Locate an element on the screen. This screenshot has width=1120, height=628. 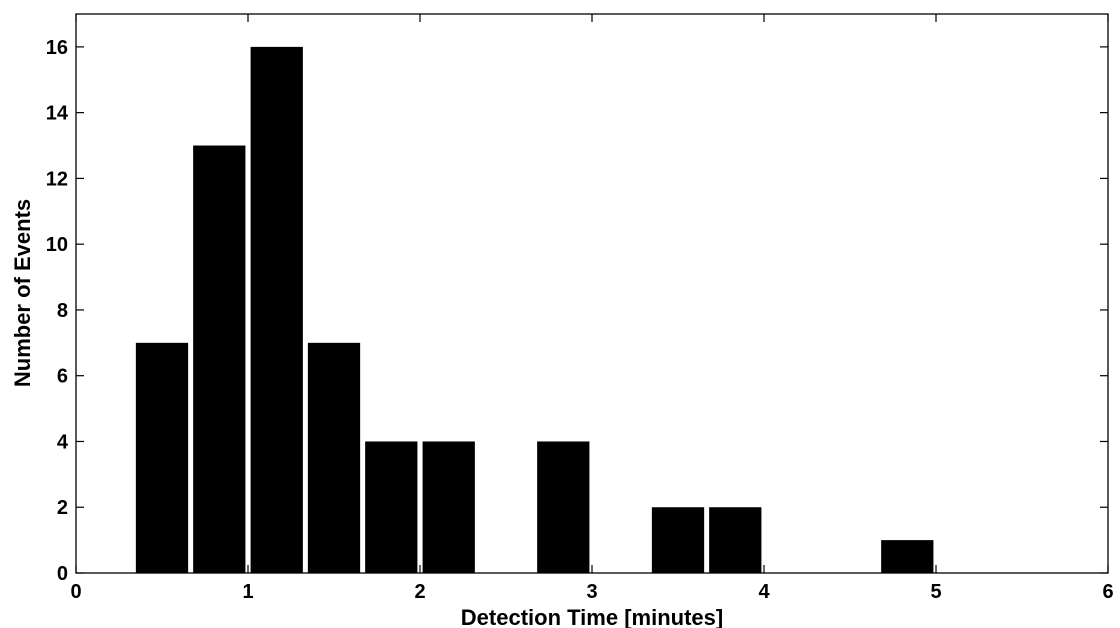
y-tick-label: 4 is located at coordinates (63, 442).